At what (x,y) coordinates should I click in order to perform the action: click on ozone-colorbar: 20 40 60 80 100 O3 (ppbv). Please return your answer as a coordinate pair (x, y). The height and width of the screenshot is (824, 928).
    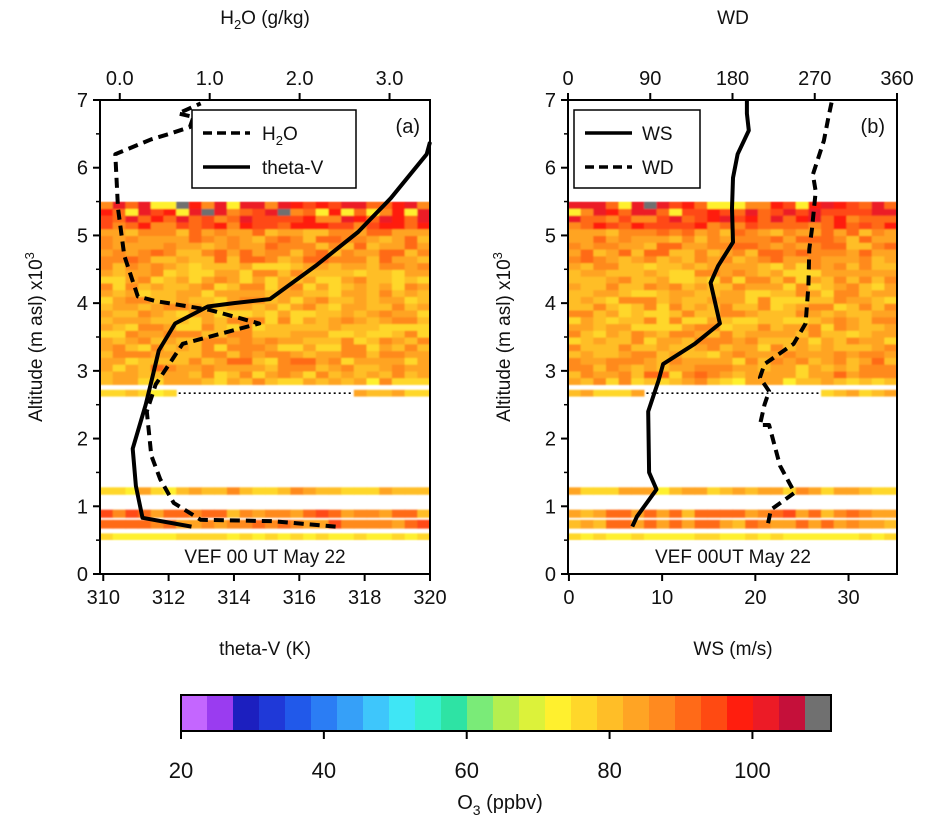
    Looking at the image, I should click on (500, 756).